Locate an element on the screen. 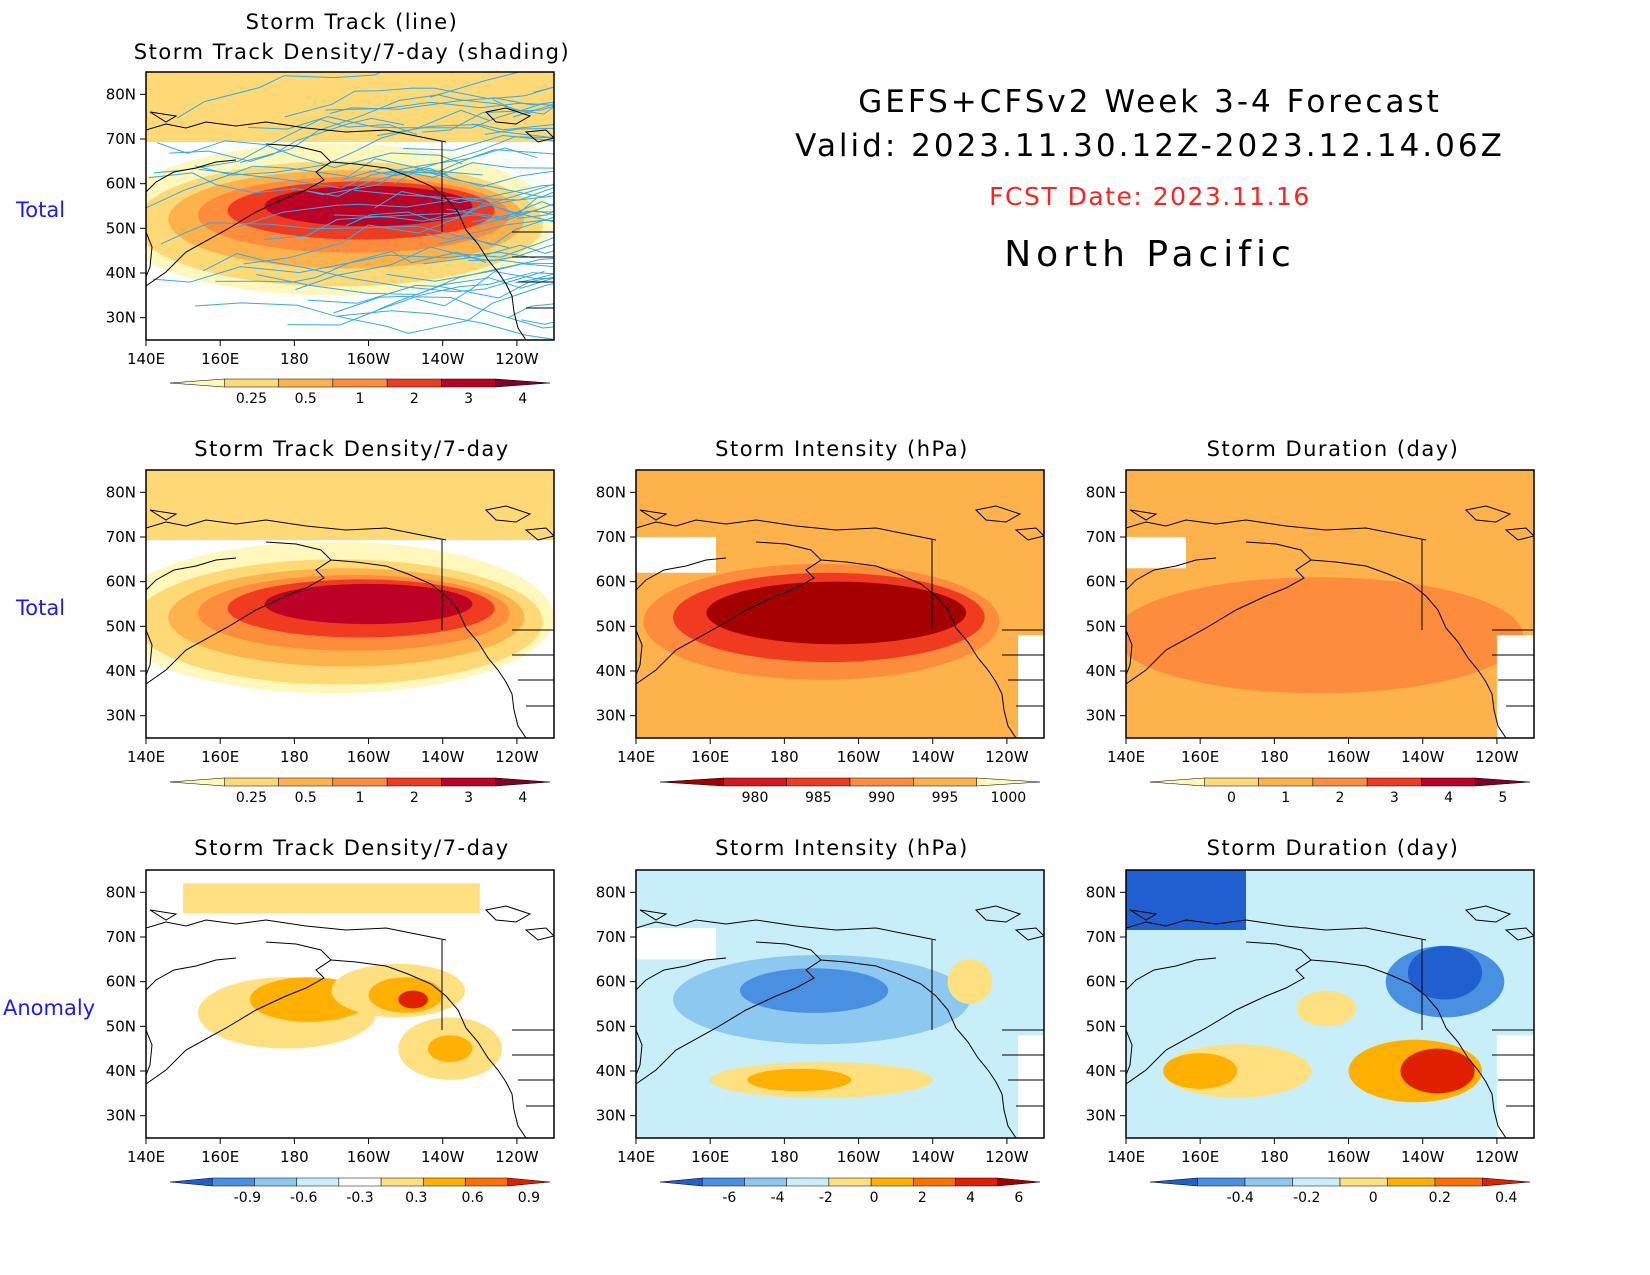  region-name: North Pacific is located at coordinates (1150, 254).